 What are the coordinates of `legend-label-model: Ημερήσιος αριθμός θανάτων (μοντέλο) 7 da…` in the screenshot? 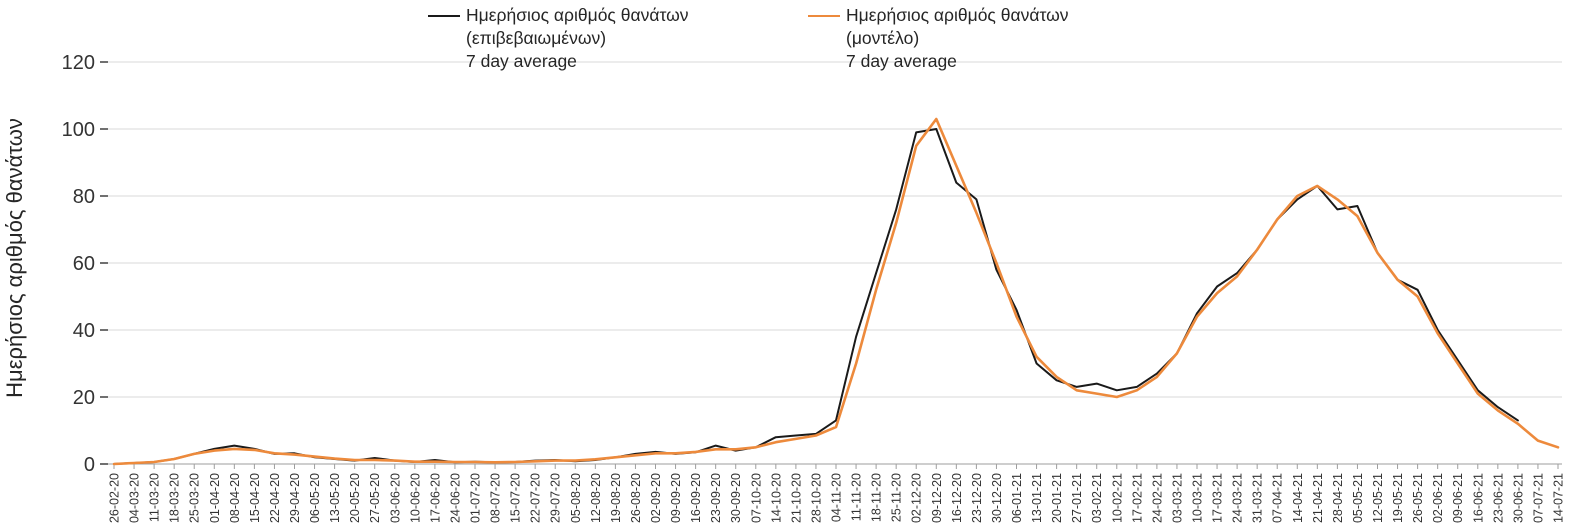 It's located at (957, 38).